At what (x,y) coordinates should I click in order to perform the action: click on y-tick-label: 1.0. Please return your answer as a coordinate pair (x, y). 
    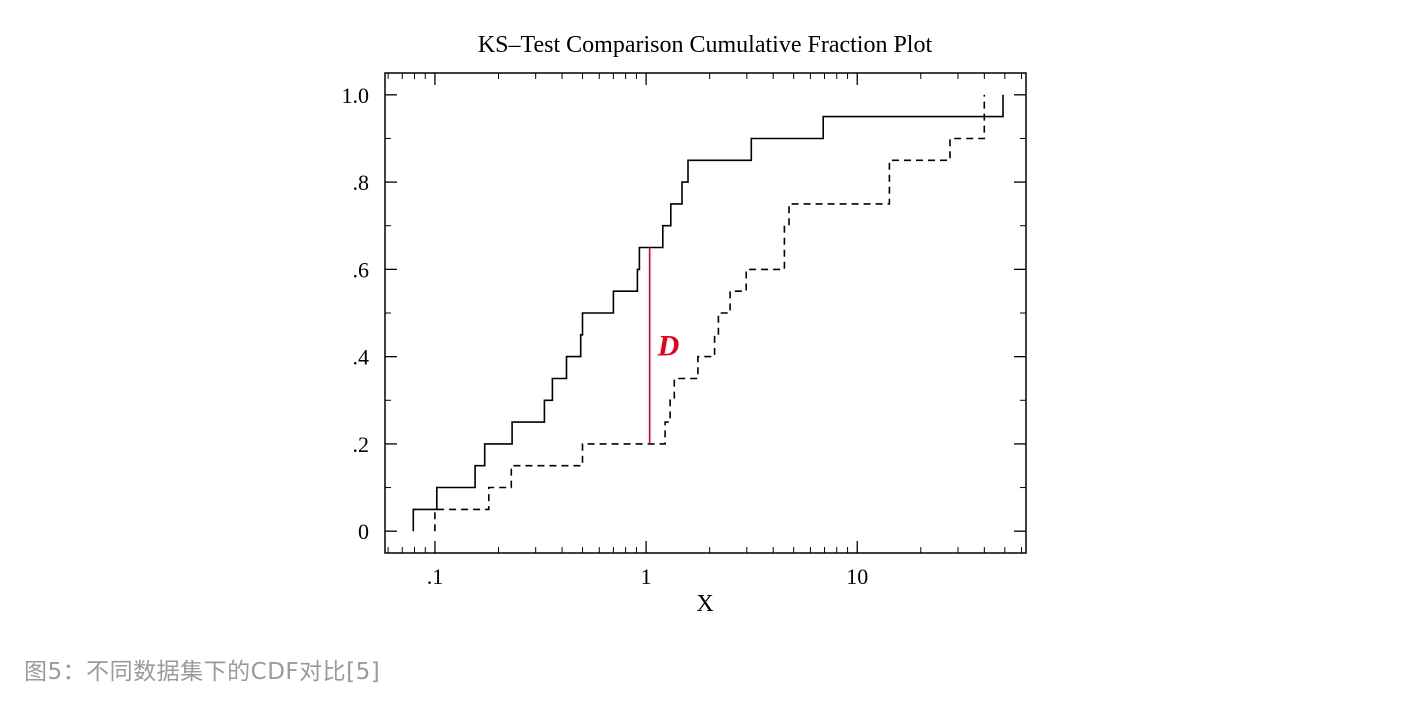
    Looking at the image, I should click on (356, 95).